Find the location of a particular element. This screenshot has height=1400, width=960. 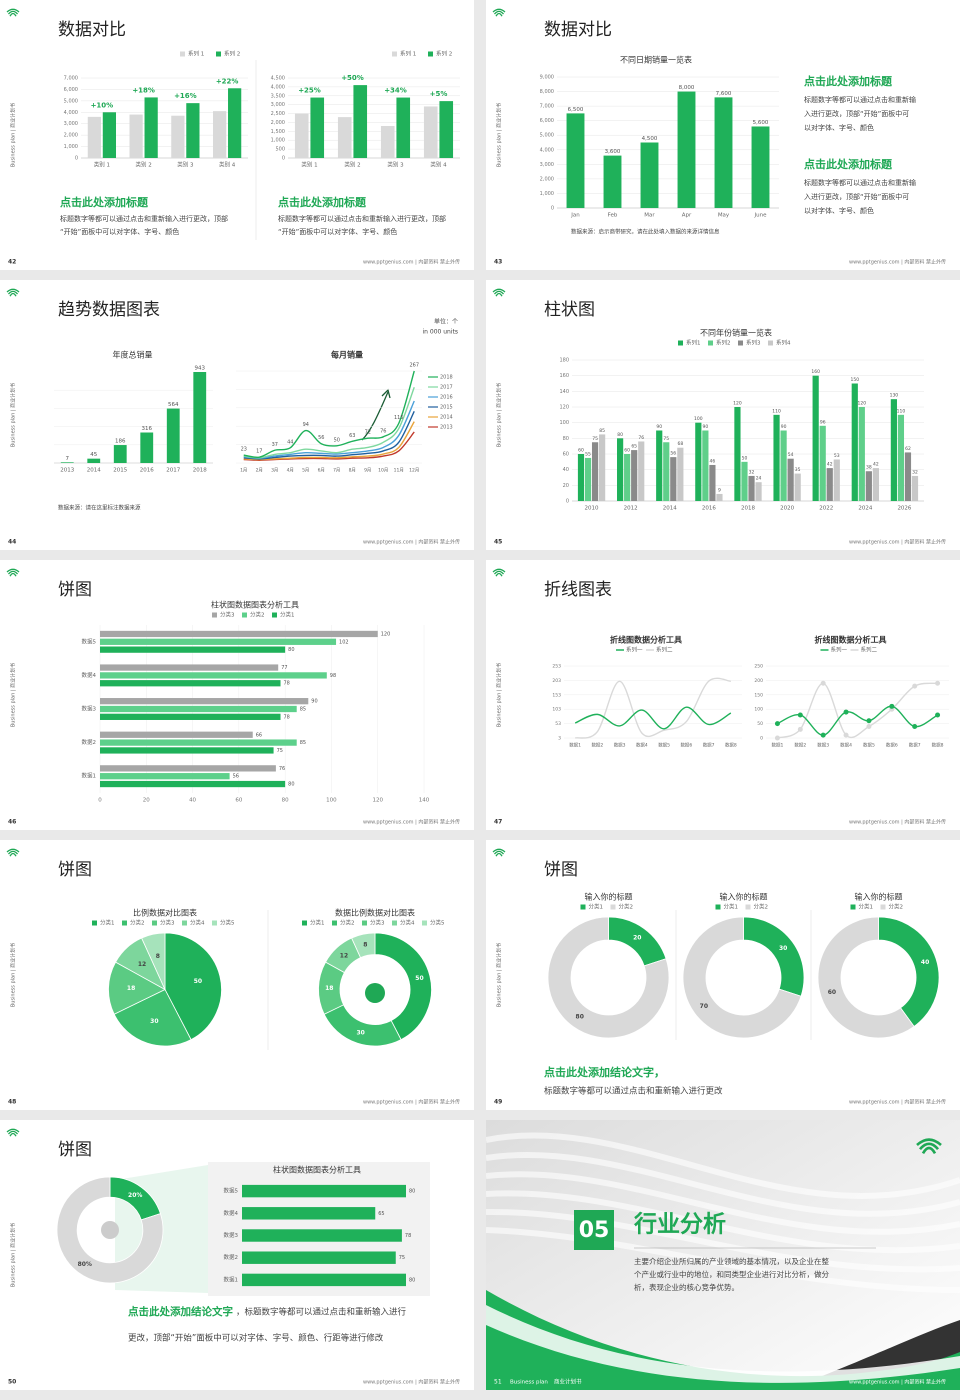

x-tick-label: 类别 1 is located at coordinates (309, 165).